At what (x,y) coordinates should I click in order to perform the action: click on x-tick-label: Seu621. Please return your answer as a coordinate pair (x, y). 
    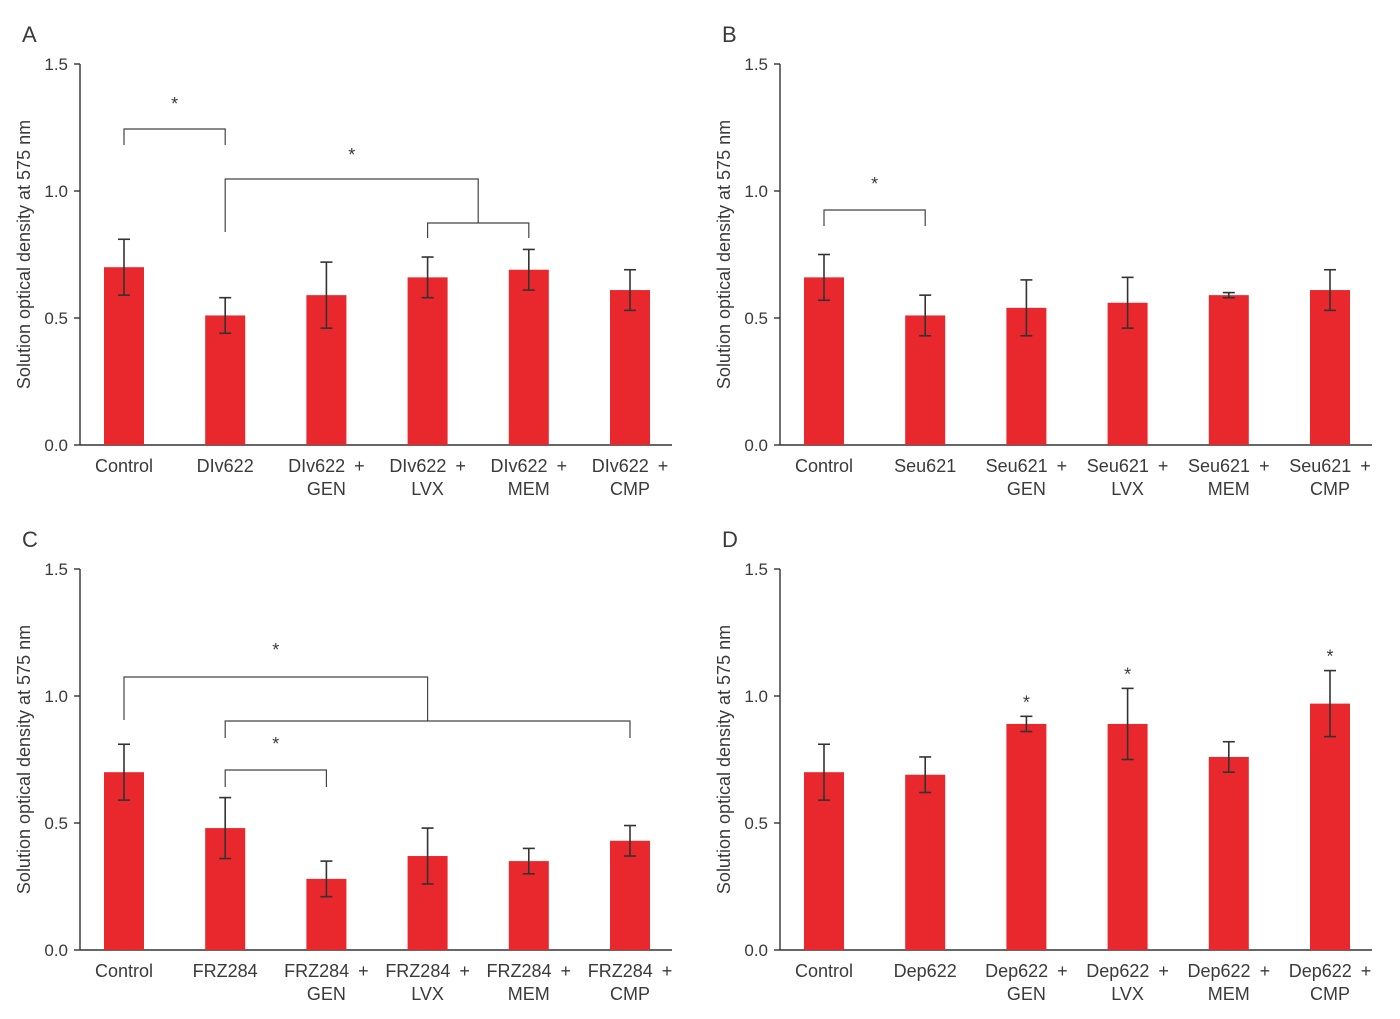
    Looking at the image, I should click on (925, 466).